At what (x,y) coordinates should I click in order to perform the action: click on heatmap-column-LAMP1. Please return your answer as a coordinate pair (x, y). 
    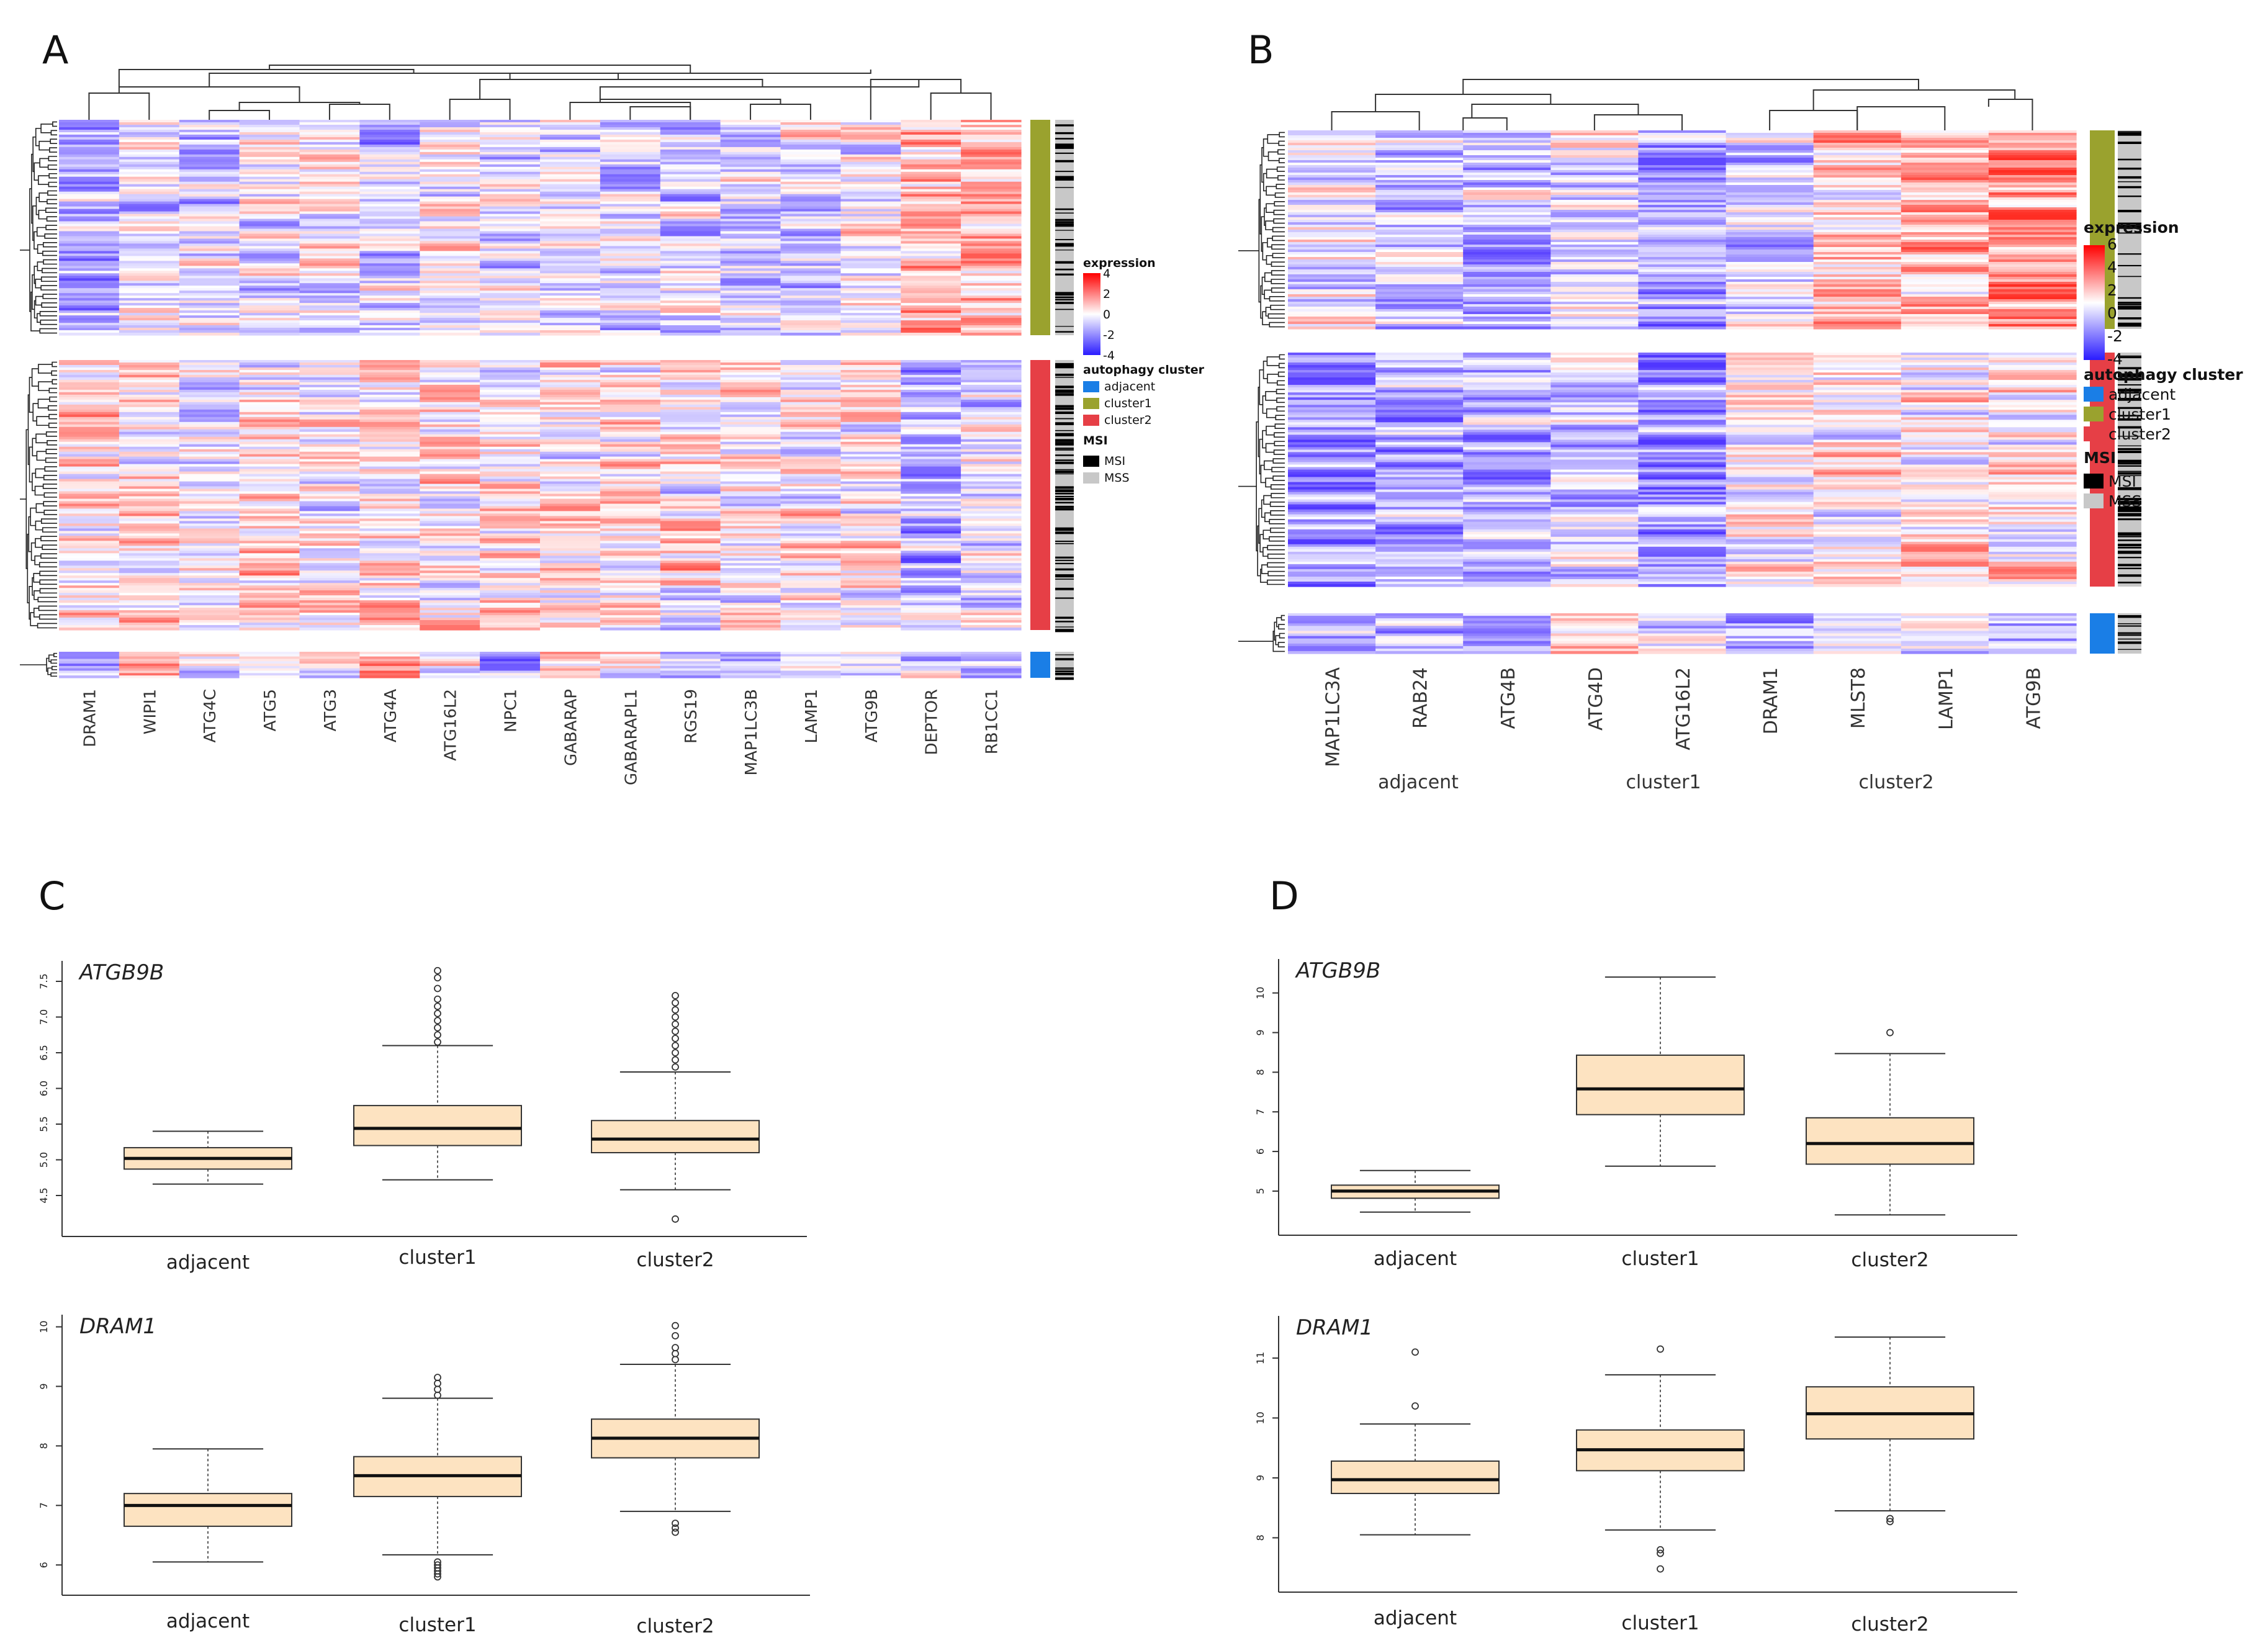
    Looking at the image, I should click on (1945, 230).